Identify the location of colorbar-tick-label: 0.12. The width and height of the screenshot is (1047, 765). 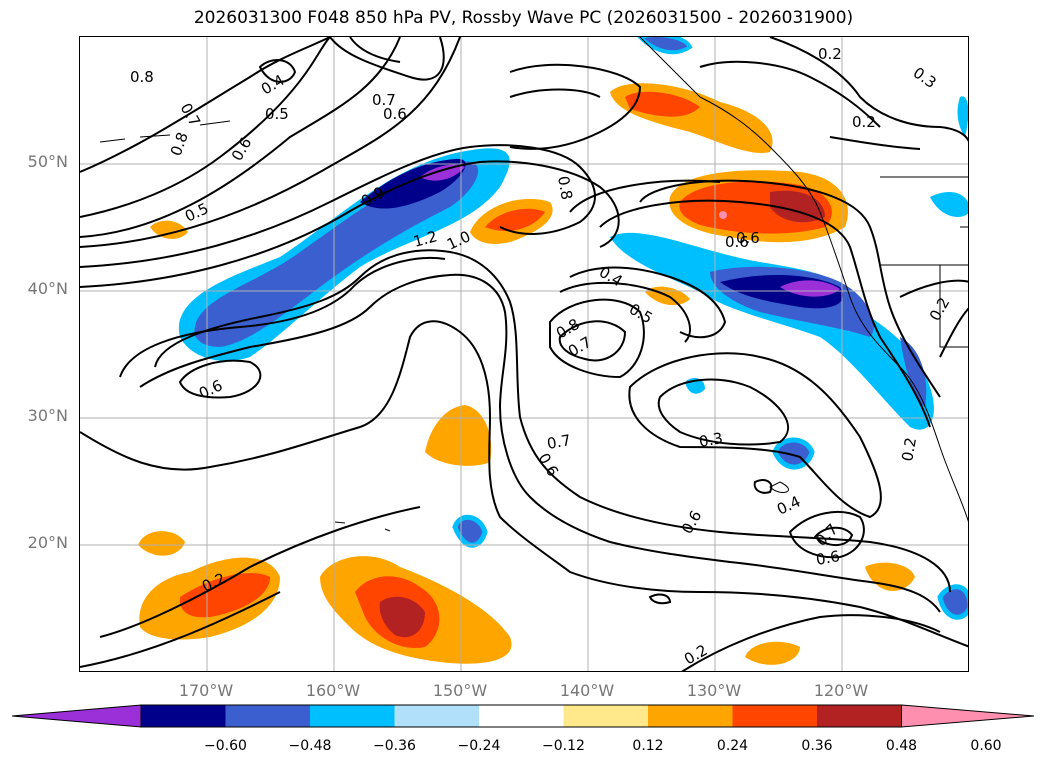
(648, 746).